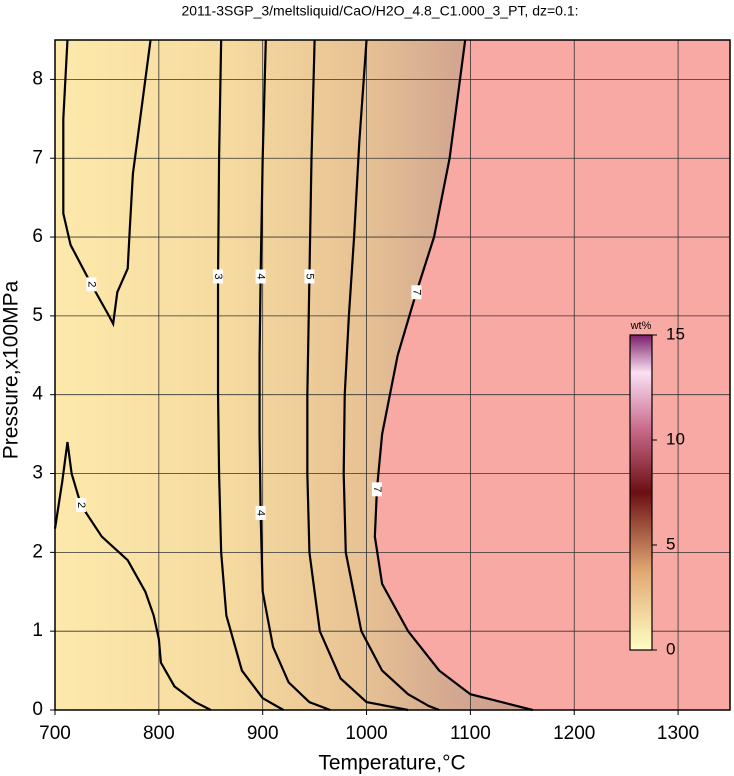  What do you see at coordinates (641, 492) in the screenshot?
I see `colorbar` at bounding box center [641, 492].